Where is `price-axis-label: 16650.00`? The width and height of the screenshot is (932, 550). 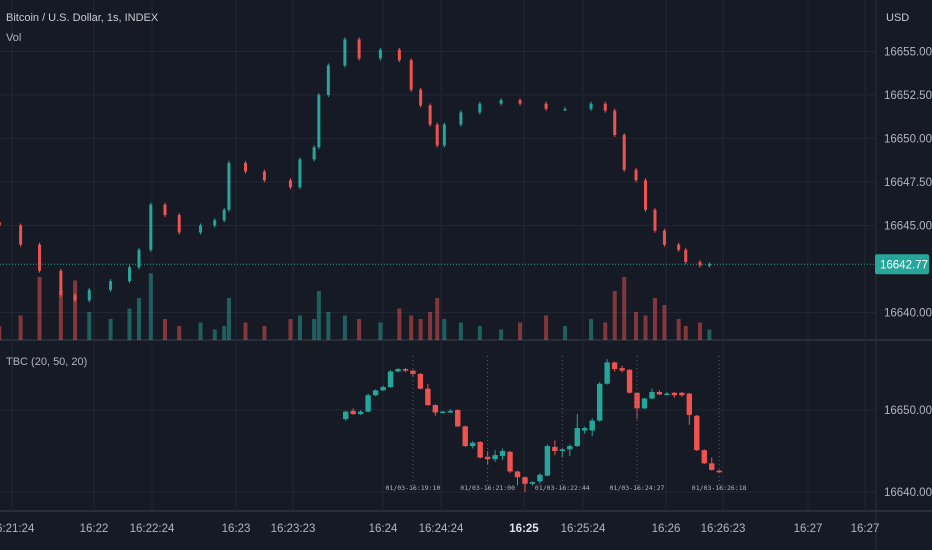
price-axis-label: 16650.00 is located at coordinates (908, 140).